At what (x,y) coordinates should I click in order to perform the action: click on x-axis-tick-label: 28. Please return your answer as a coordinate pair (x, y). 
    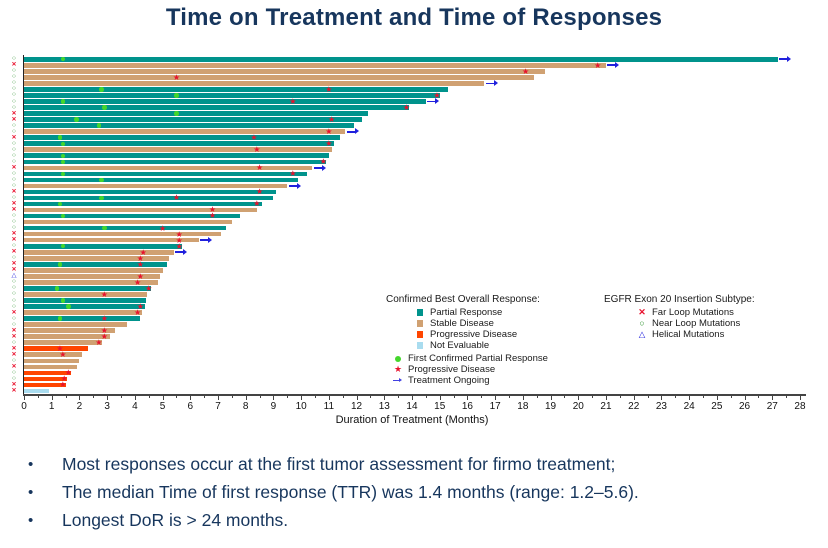
    Looking at the image, I should click on (800, 406).